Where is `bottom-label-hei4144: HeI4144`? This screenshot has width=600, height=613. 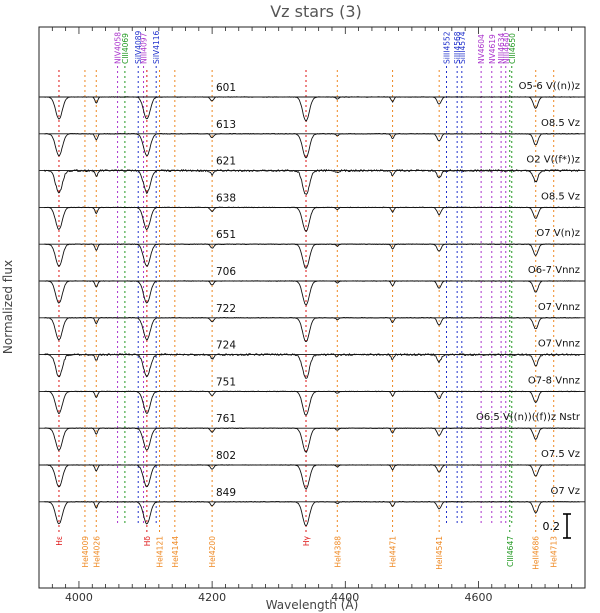
bottom-label-hei4144: HeI4144 is located at coordinates (175, 552).